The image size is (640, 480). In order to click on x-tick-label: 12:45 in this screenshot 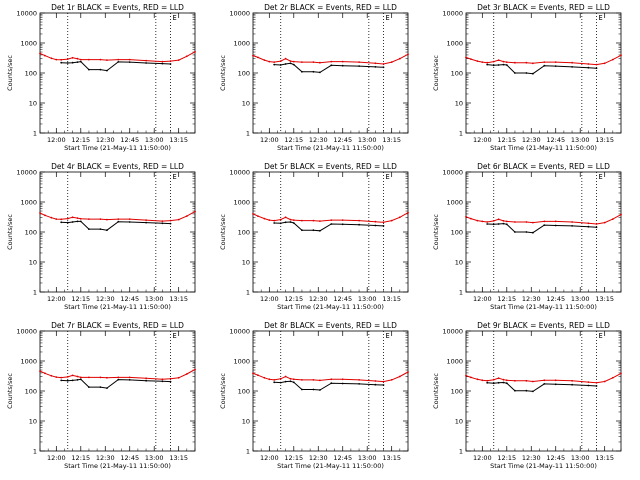, I will do `click(129, 458)`.